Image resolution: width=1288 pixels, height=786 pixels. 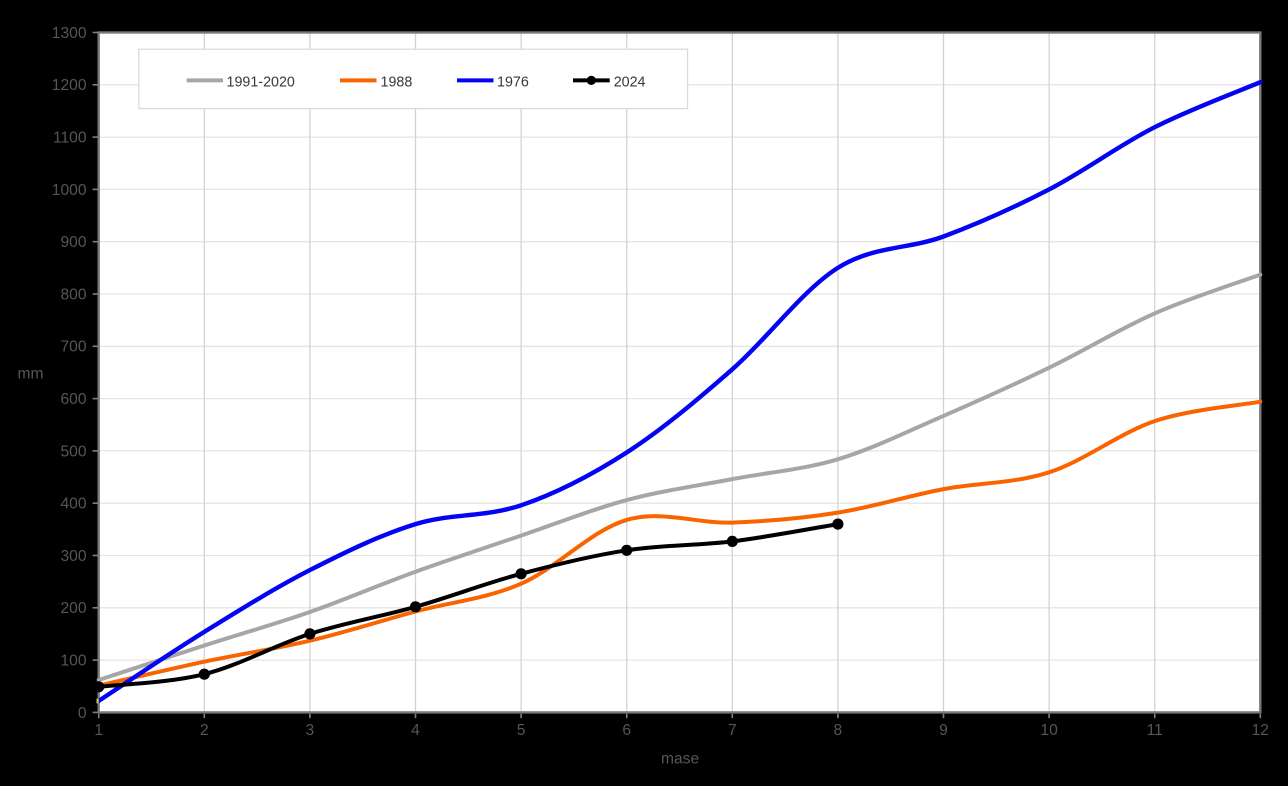 What do you see at coordinates (261, 82) in the screenshot?
I see `svg-text: 1991-2020` at bounding box center [261, 82].